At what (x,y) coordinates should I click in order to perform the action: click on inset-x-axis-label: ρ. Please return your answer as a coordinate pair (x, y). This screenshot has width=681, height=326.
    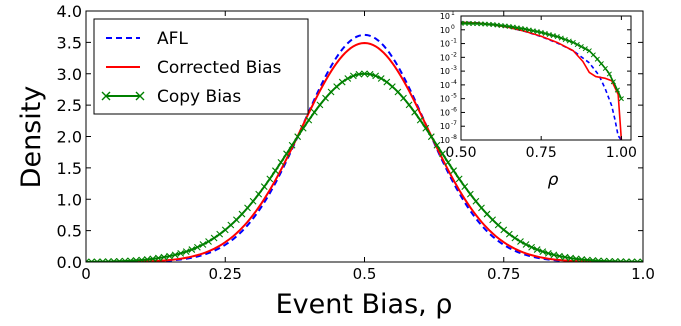
    Looking at the image, I should click on (553, 180).